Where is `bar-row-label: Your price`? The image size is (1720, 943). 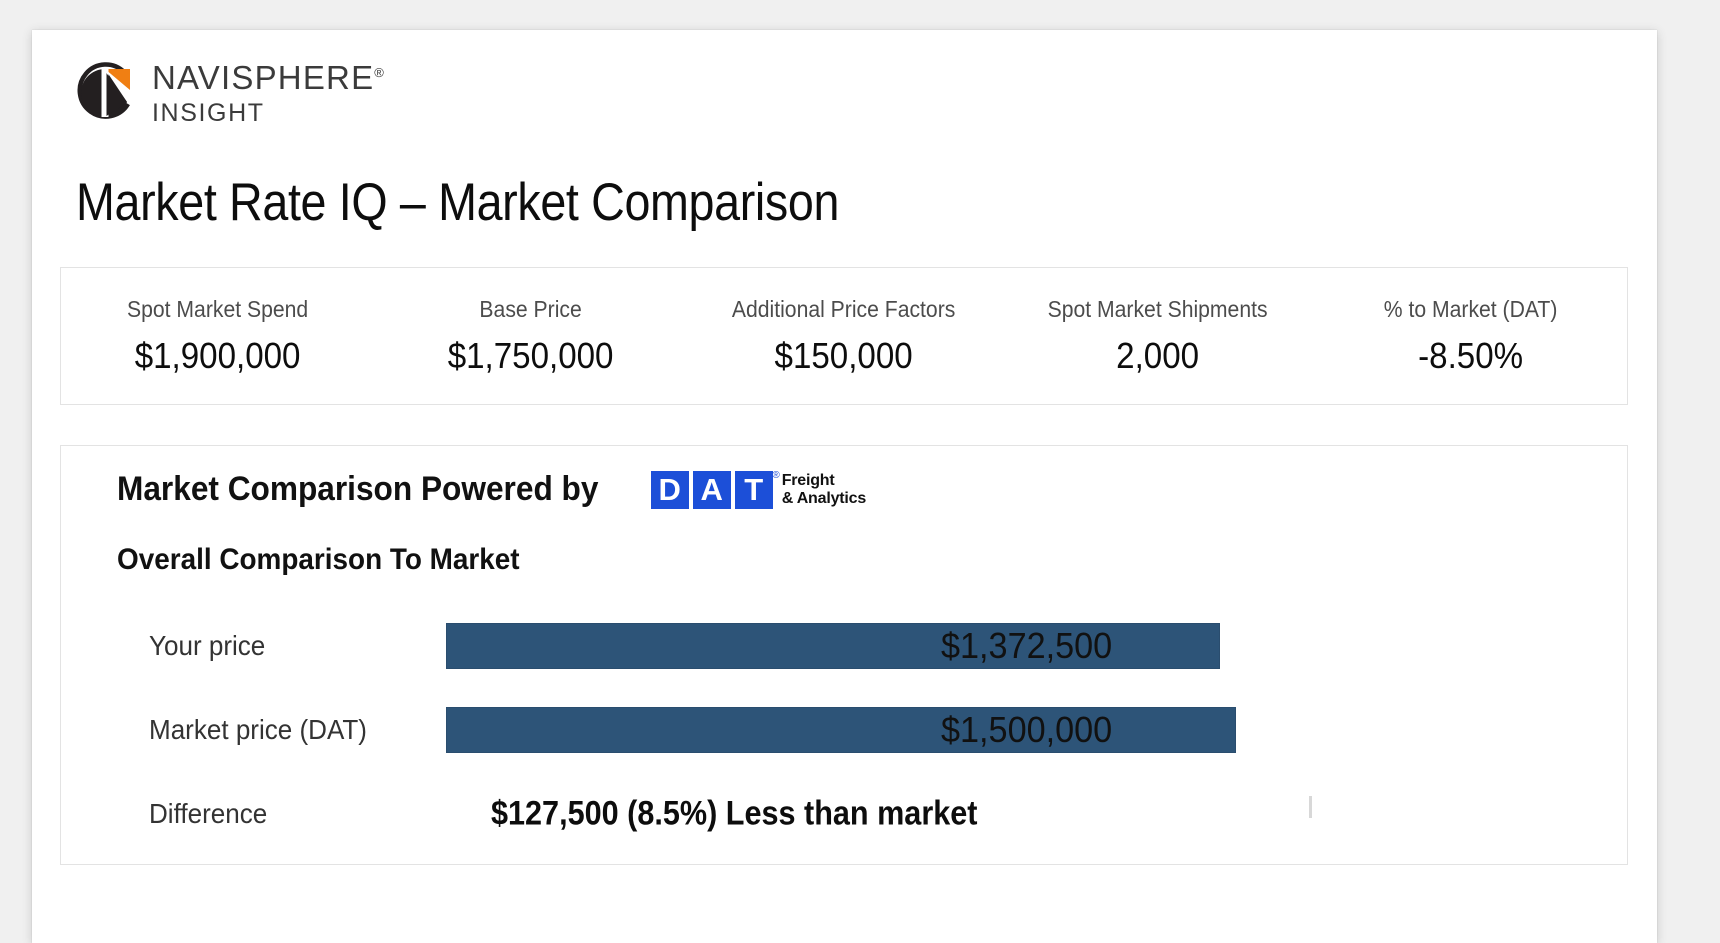
bar-row-label: Your price is located at coordinates (207, 645).